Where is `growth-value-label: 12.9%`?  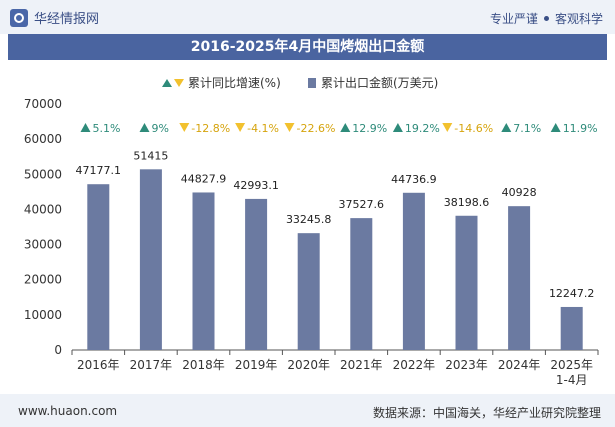 growth-value-label: 12.9% is located at coordinates (369, 128).